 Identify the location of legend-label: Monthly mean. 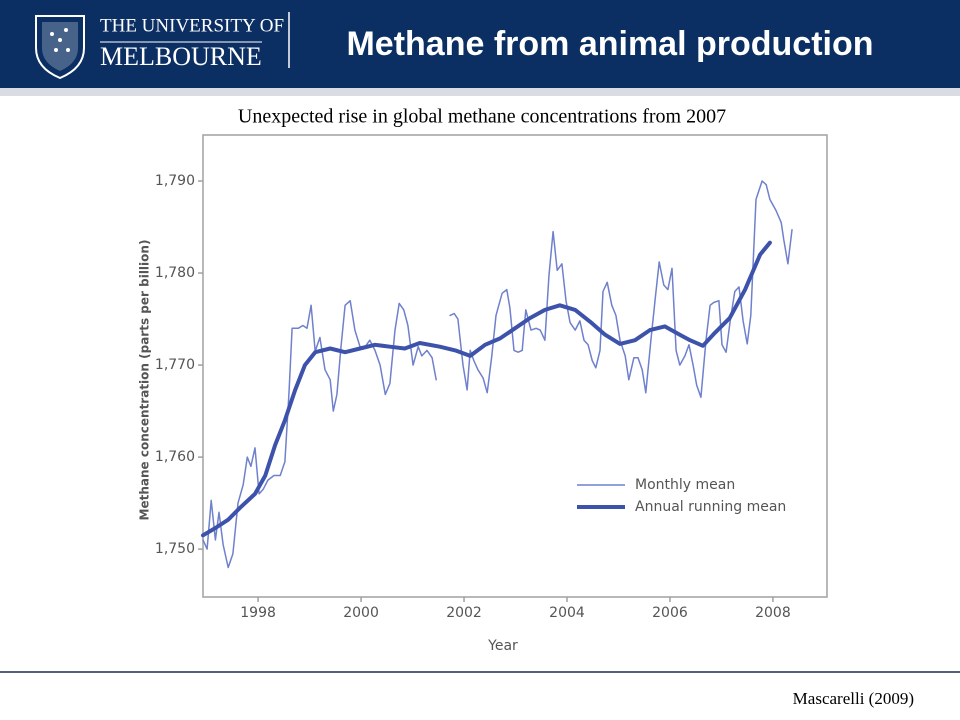
(685, 485).